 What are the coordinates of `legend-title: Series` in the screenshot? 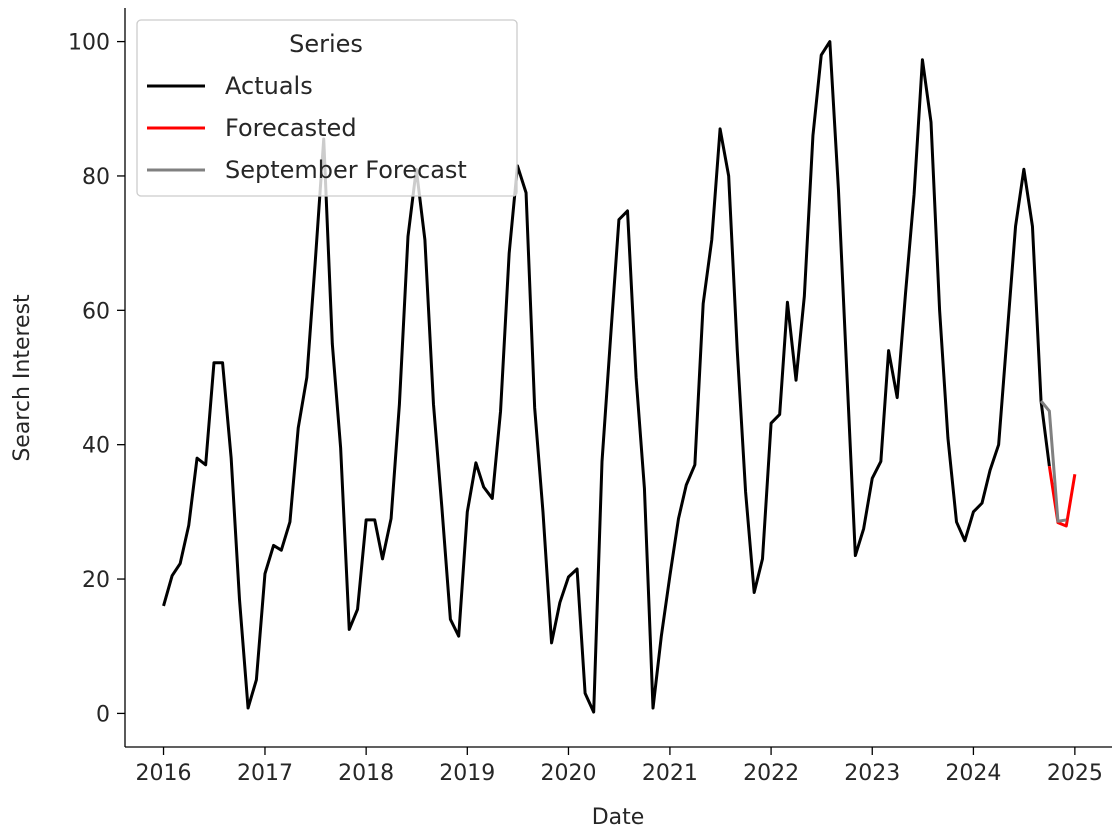 It's located at (326, 44).